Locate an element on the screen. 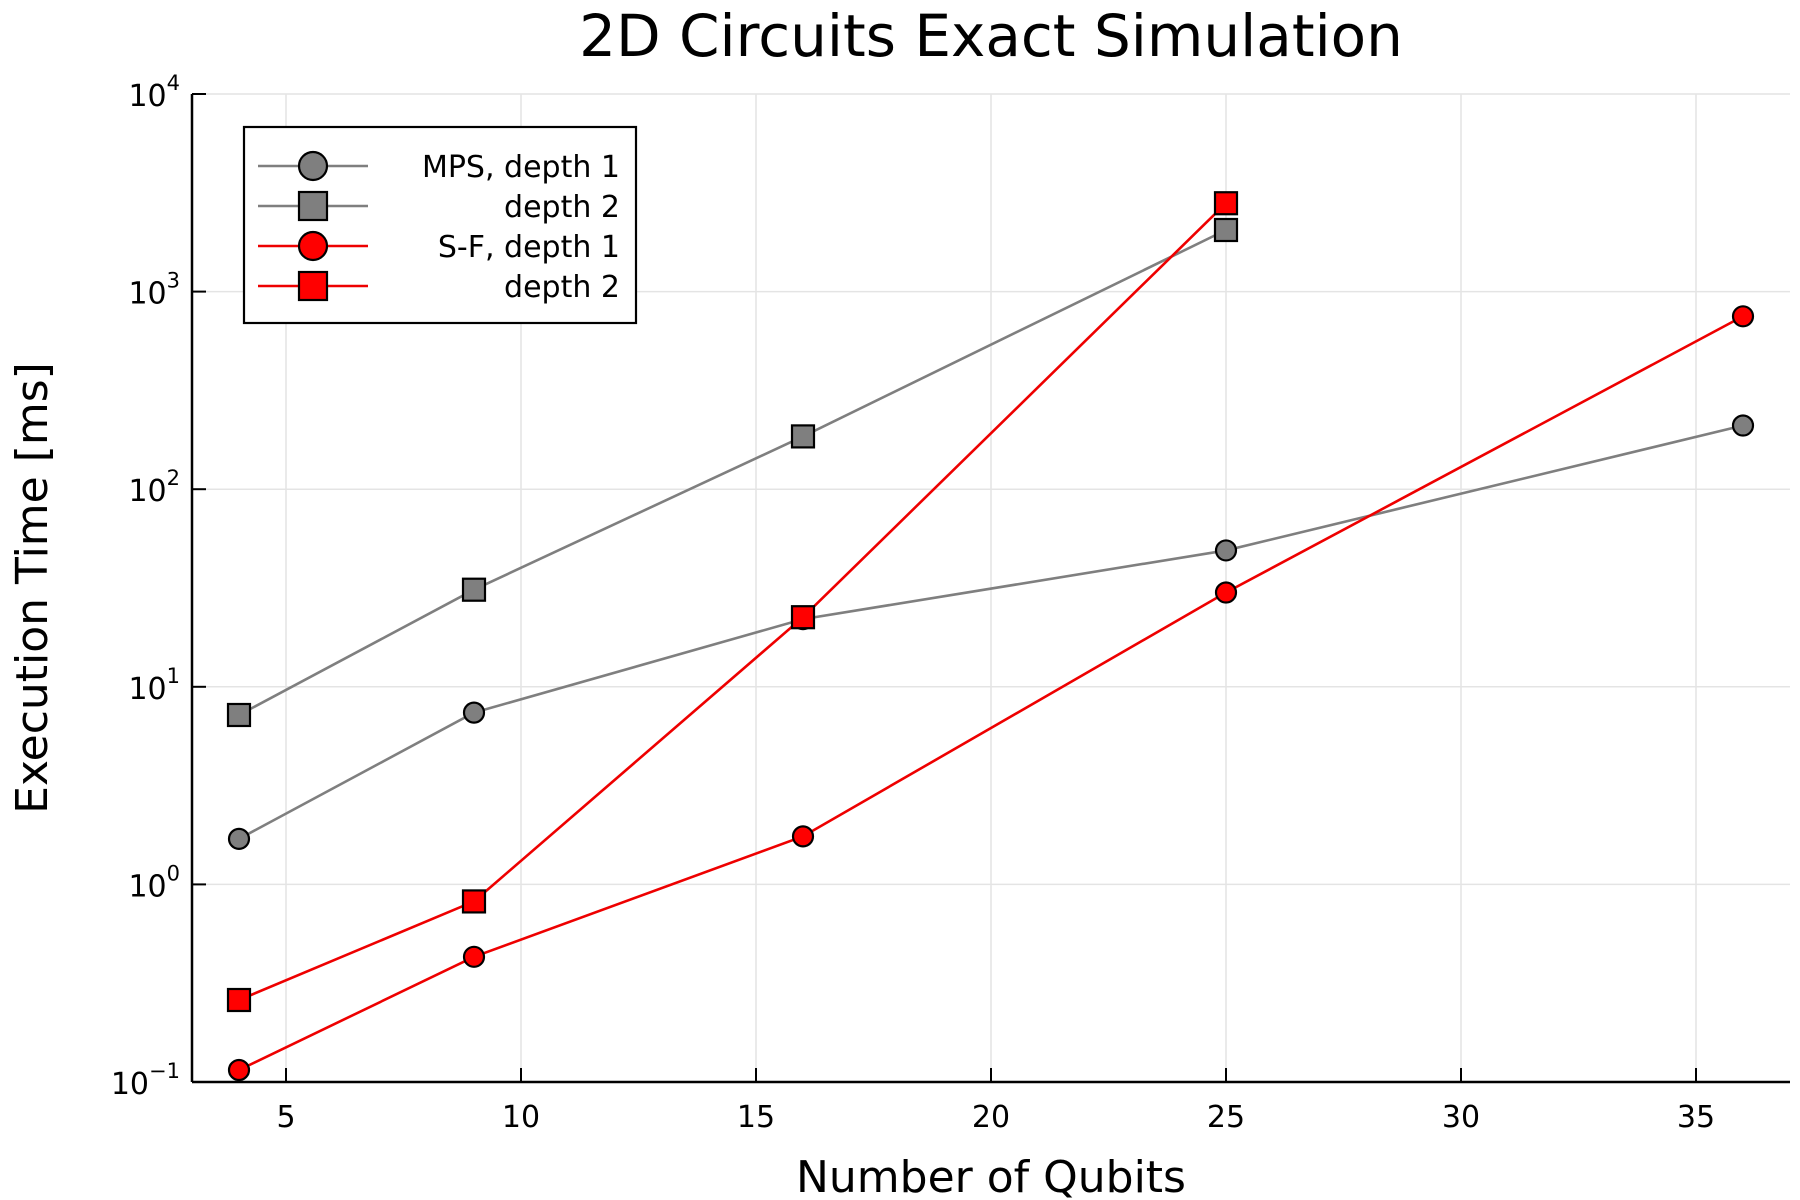  y-tick-label: 10⁴ is located at coordinates (154, 92).